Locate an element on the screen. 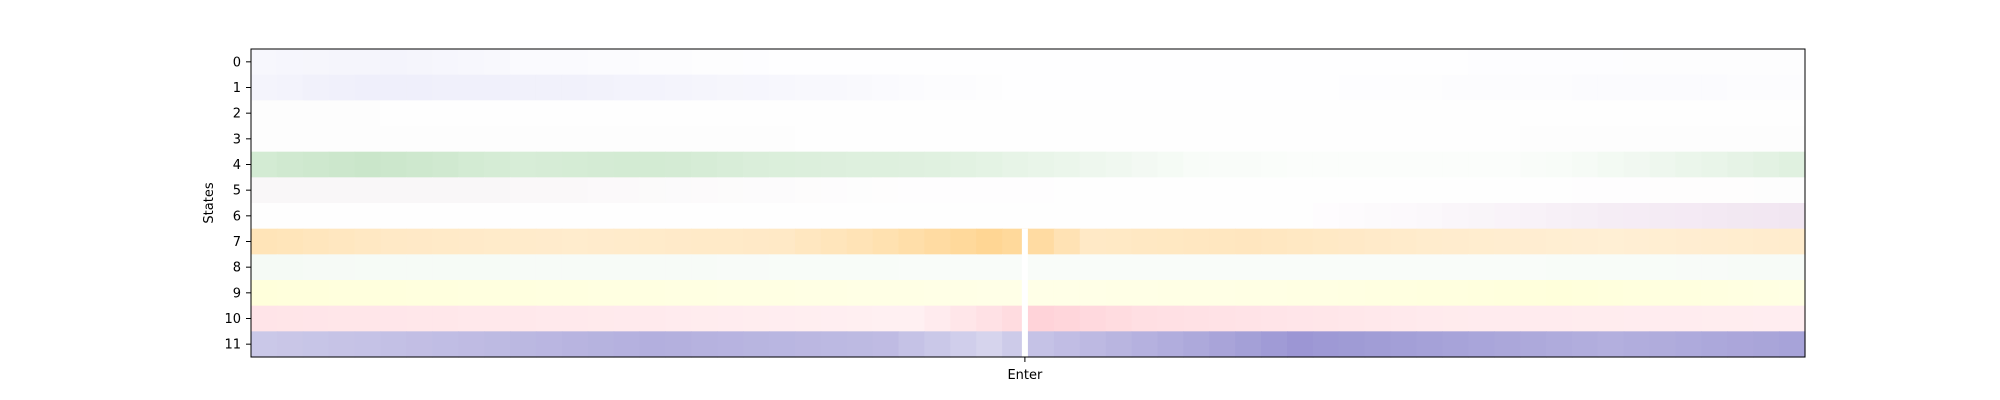 The height and width of the screenshot is (400, 2000). y-tick-label: 4 is located at coordinates (237, 165).